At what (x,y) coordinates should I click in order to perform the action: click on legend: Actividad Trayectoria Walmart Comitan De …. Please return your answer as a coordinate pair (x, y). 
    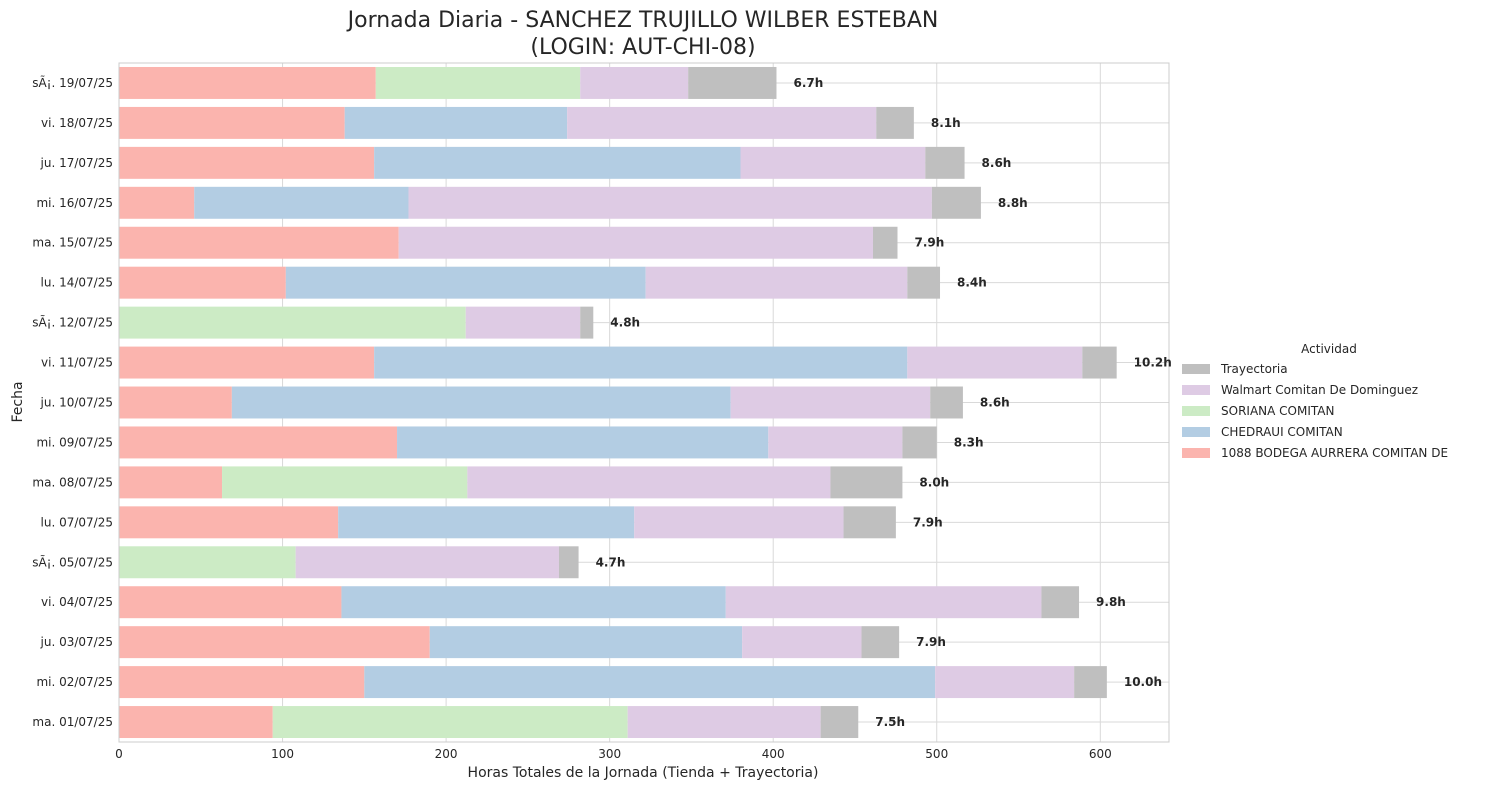
    Looking at the image, I should click on (1315, 401).